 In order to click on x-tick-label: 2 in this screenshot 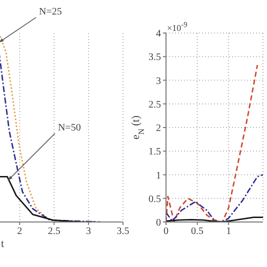, I will do `click(19, 232)`.